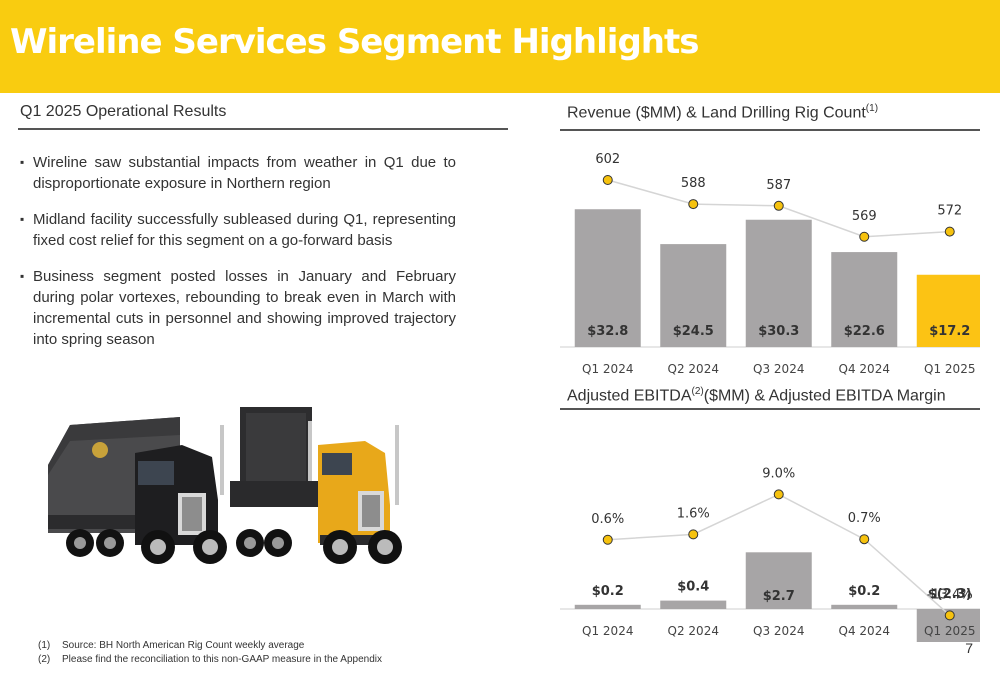 The width and height of the screenshot is (1000, 685). What do you see at coordinates (872, 108) in the screenshot?
I see `revenue-footnote-ref: (1)` at bounding box center [872, 108].